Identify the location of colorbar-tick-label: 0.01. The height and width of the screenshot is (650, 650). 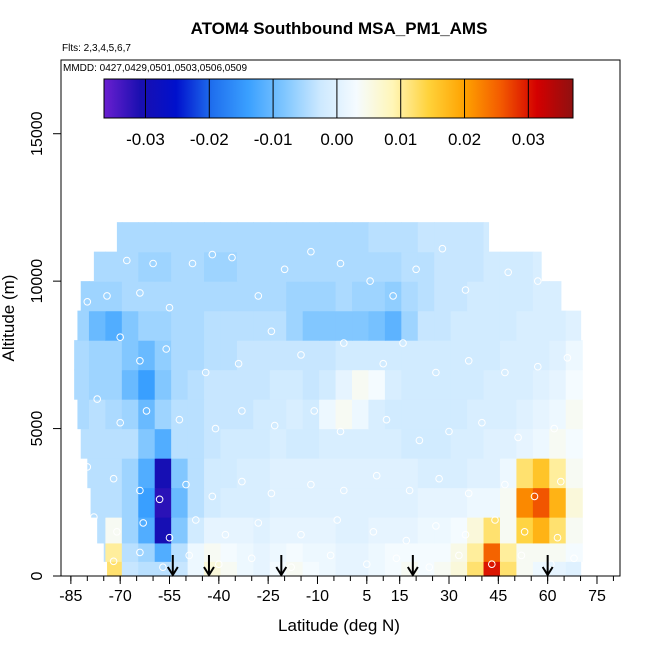
(400, 139).